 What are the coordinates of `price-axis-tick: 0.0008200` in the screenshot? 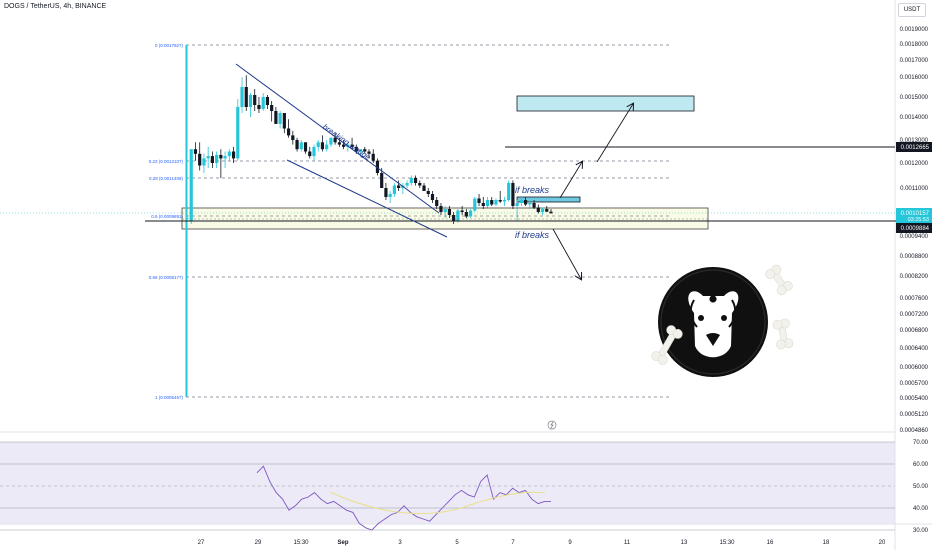 It's located at (914, 277).